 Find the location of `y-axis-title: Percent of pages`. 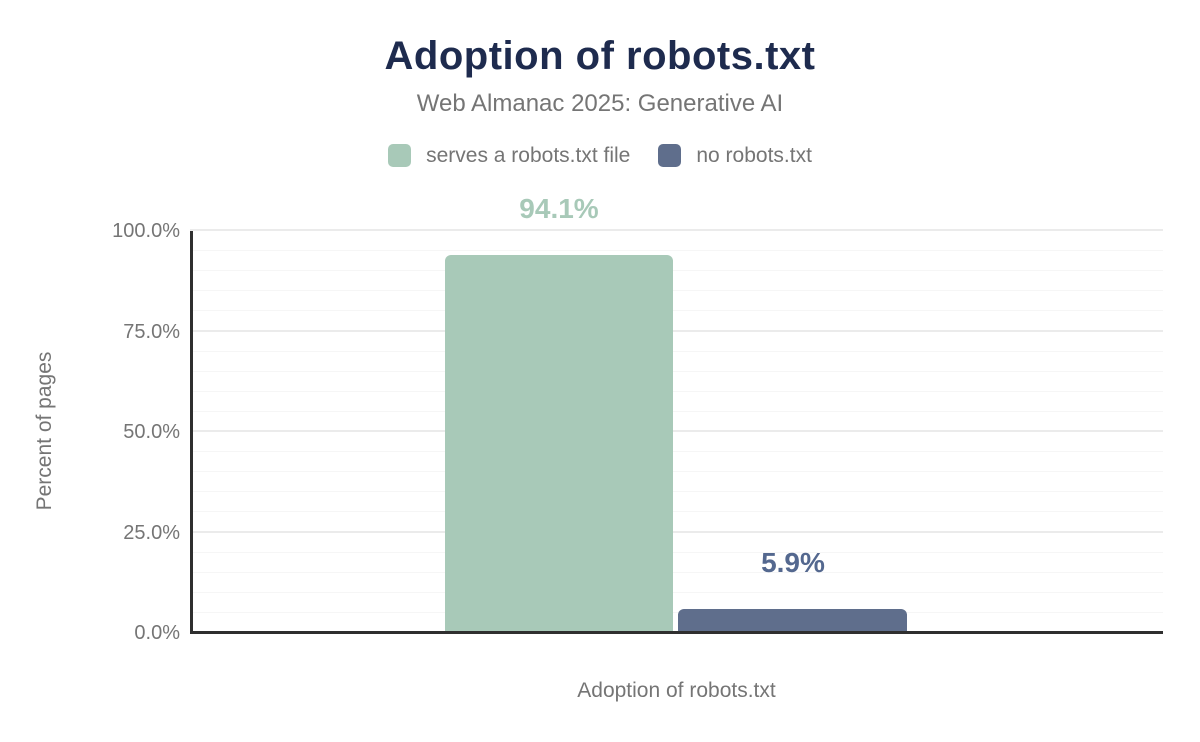

y-axis-title: Percent of pages is located at coordinates (44, 431).